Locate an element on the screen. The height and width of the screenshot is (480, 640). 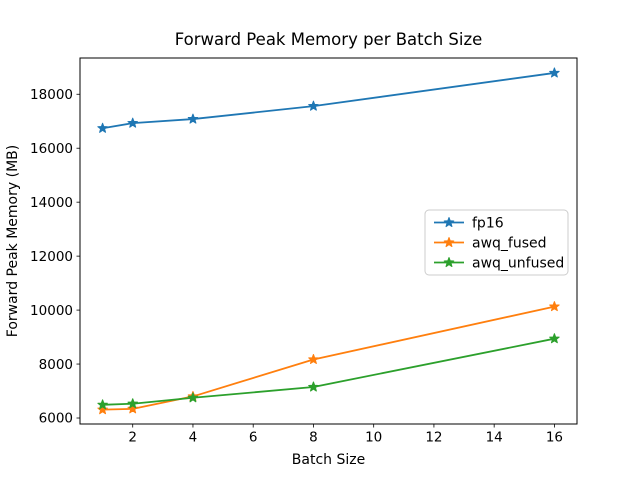
legend-label-awq_fused: awq_fused is located at coordinates (509, 244).